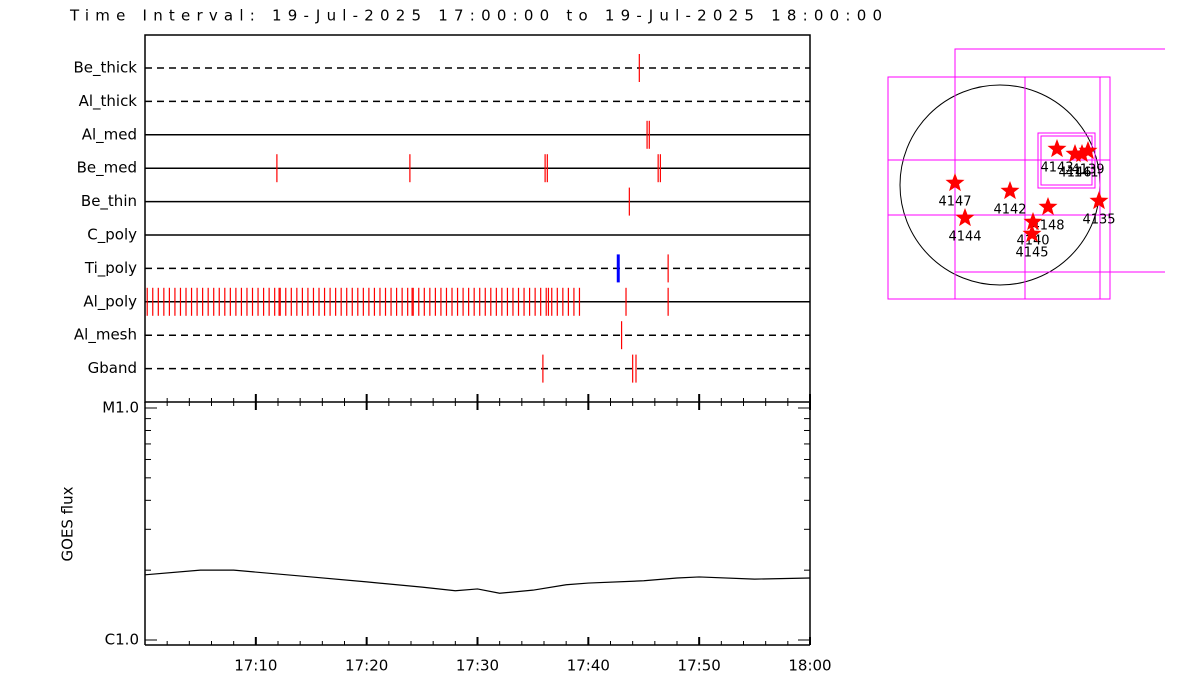  I want to click on row-label: Al_thick, so click(108, 101).